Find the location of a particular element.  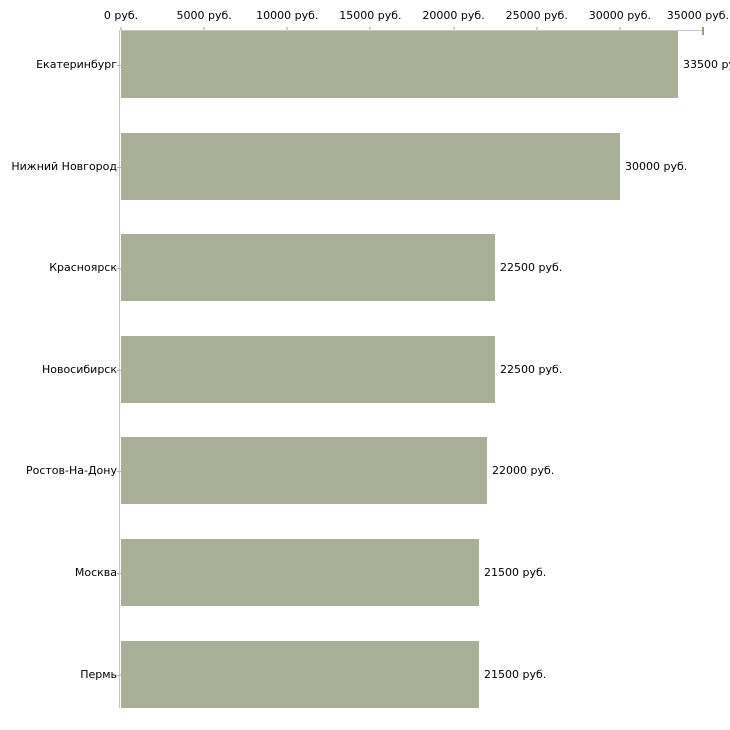

x-axis-tick-label: 20000 руб. is located at coordinates (453, 15).